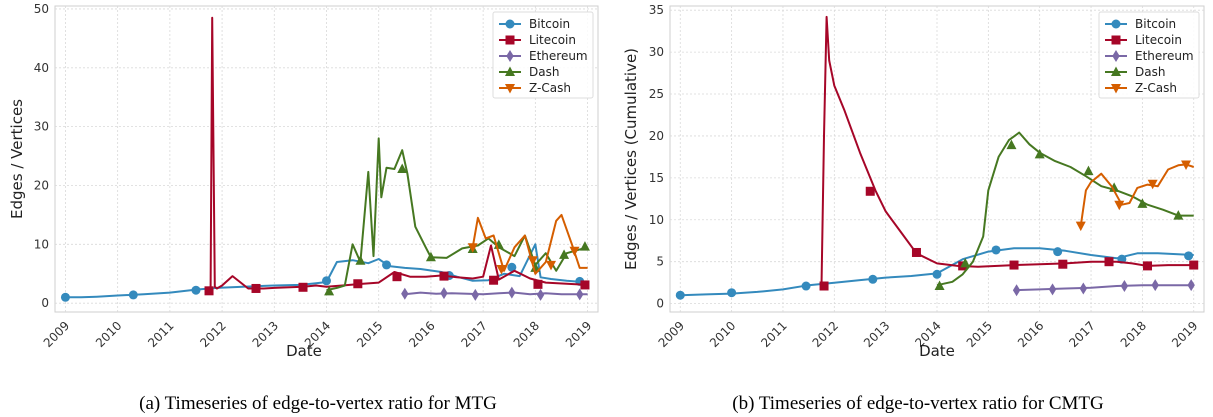  What do you see at coordinates (510, 89) in the screenshot?
I see `panel-a-legend-marker-z-cash` at bounding box center [510, 89].